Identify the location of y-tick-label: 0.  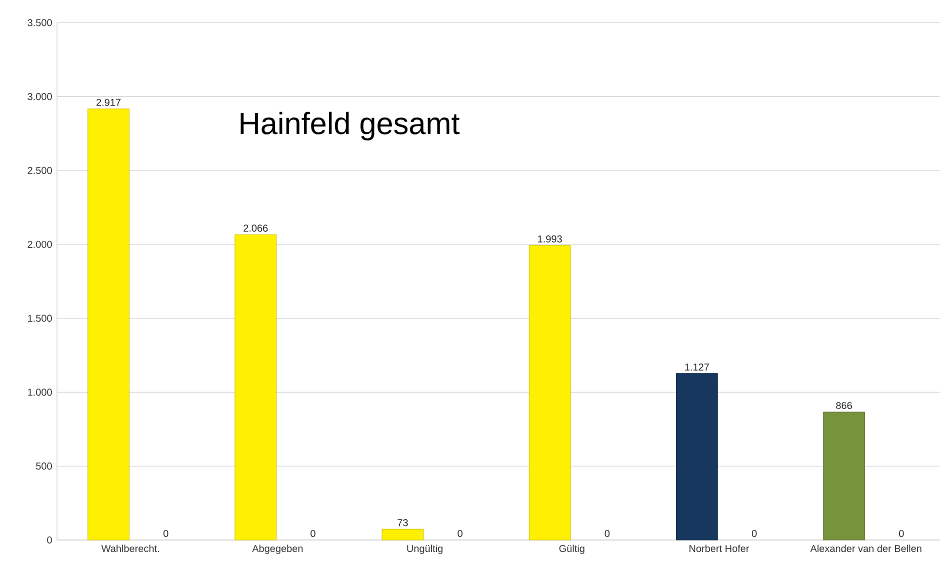
(49, 540).